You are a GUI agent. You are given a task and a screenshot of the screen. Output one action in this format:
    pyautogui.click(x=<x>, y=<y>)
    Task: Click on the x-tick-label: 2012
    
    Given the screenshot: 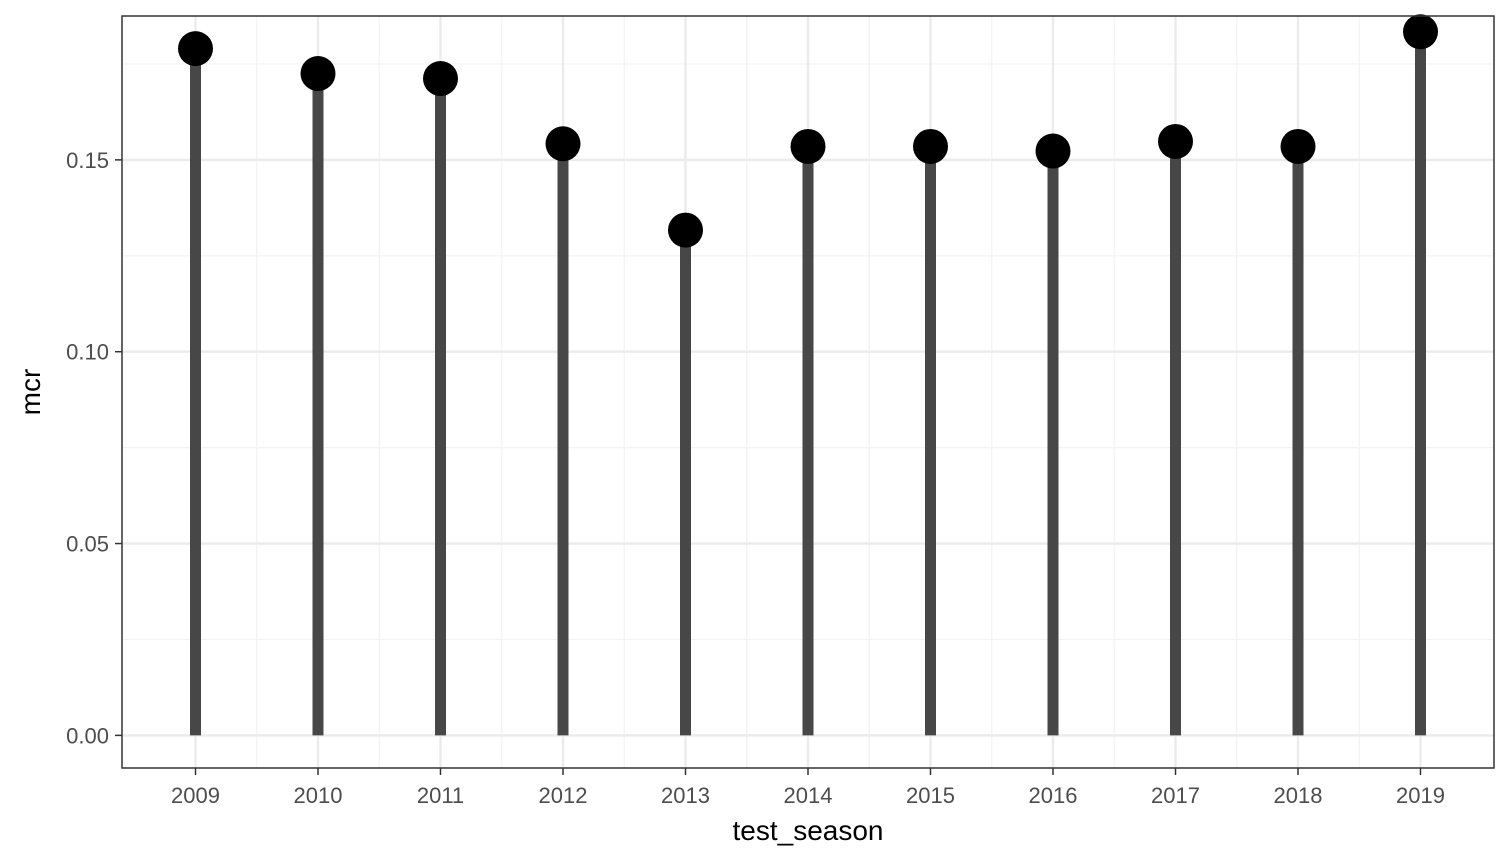 What is the action you would take?
    pyautogui.click(x=563, y=795)
    